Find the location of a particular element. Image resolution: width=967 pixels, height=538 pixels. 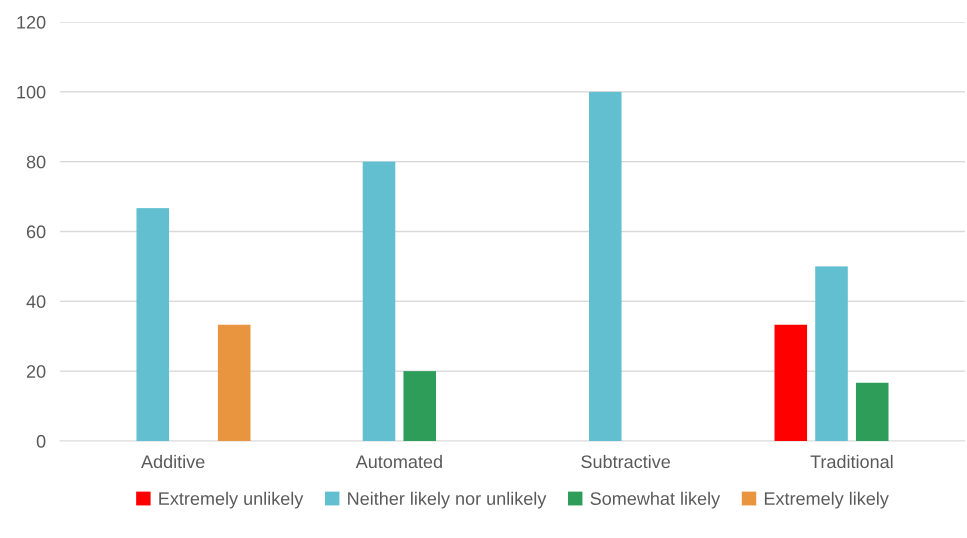

legend-label: Somewhat likely is located at coordinates (655, 500).